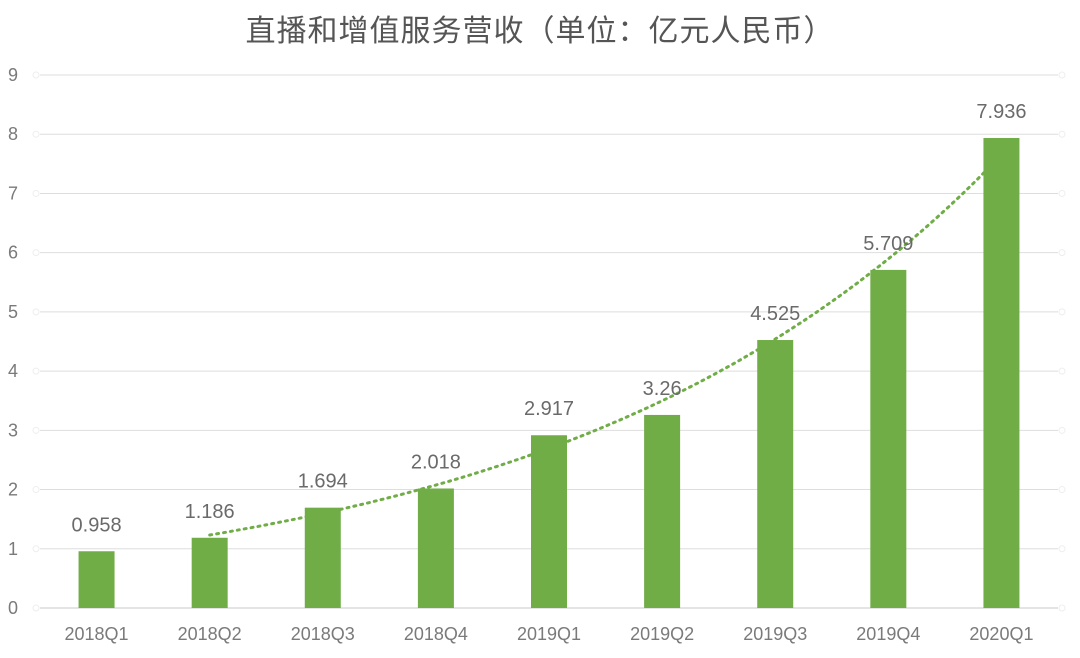 Image resolution: width=1080 pixels, height=658 pixels. I want to click on y-tick-label: 8, so click(13, 134).